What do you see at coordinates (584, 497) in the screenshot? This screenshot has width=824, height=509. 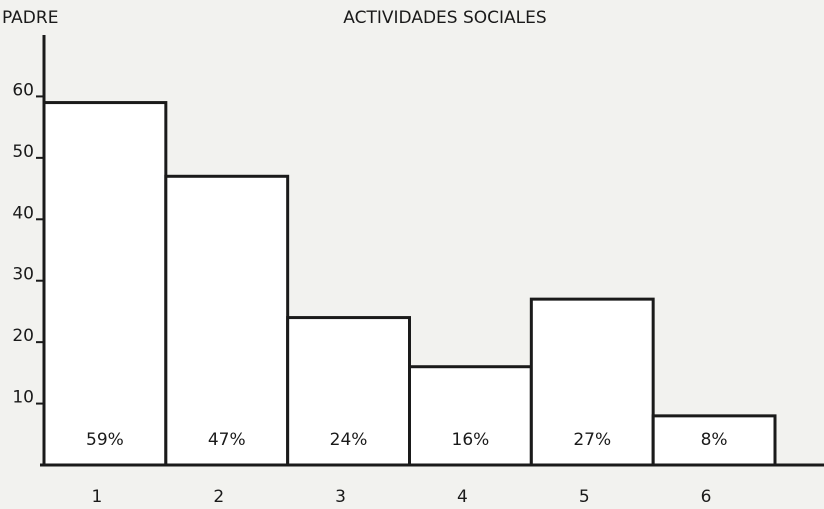 I see `x-tick-label: 5` at bounding box center [584, 497].